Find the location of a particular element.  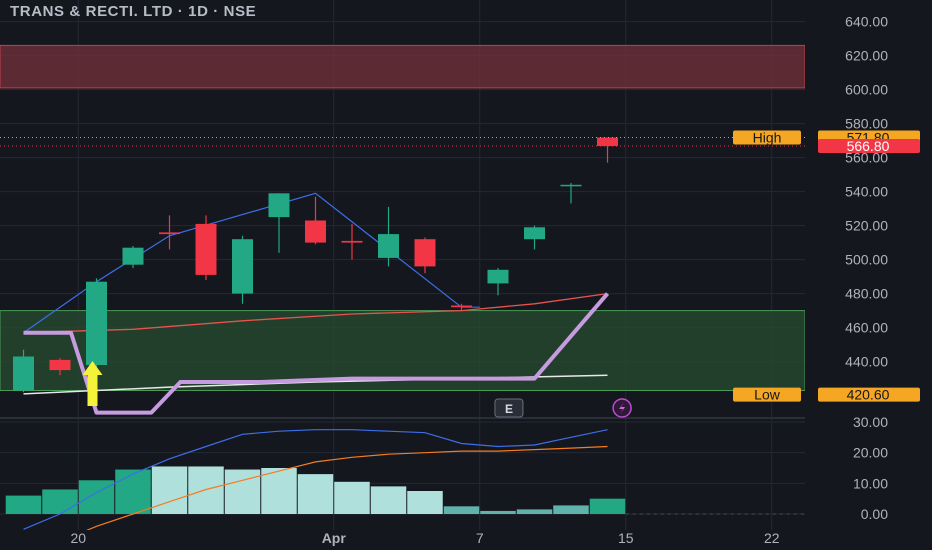

y-tick-label: 460.00 is located at coordinates (866, 328).